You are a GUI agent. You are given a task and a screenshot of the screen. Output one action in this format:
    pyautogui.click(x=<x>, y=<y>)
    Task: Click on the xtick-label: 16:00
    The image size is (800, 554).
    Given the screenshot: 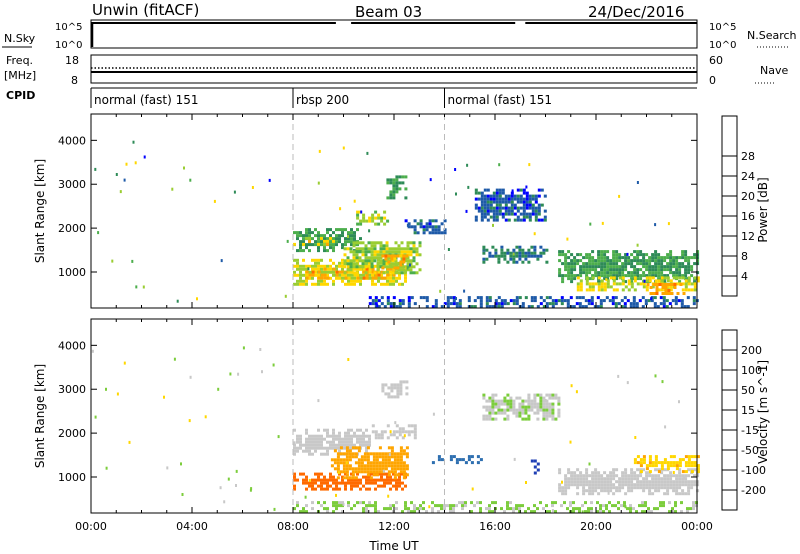 What is the action you would take?
    pyautogui.click(x=495, y=526)
    